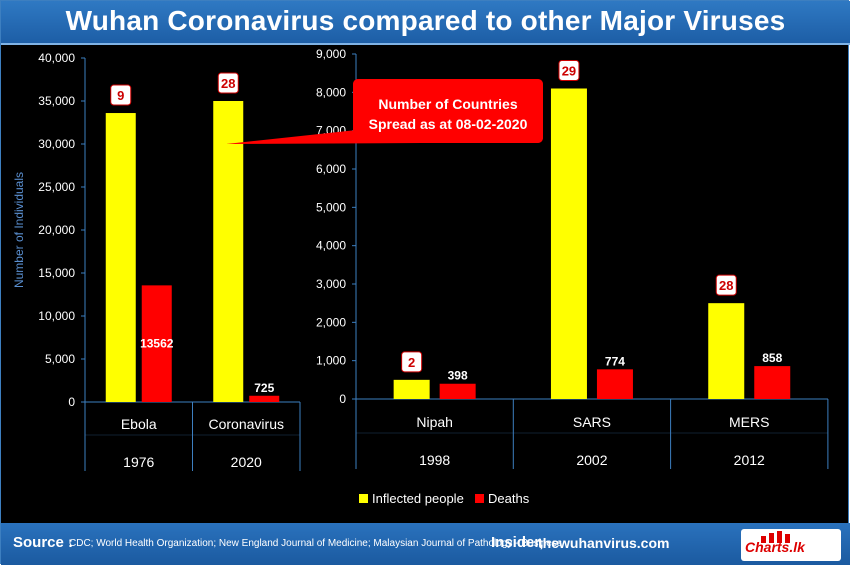  What do you see at coordinates (726, 351) in the screenshot?
I see `bar-infected-mers` at bounding box center [726, 351].